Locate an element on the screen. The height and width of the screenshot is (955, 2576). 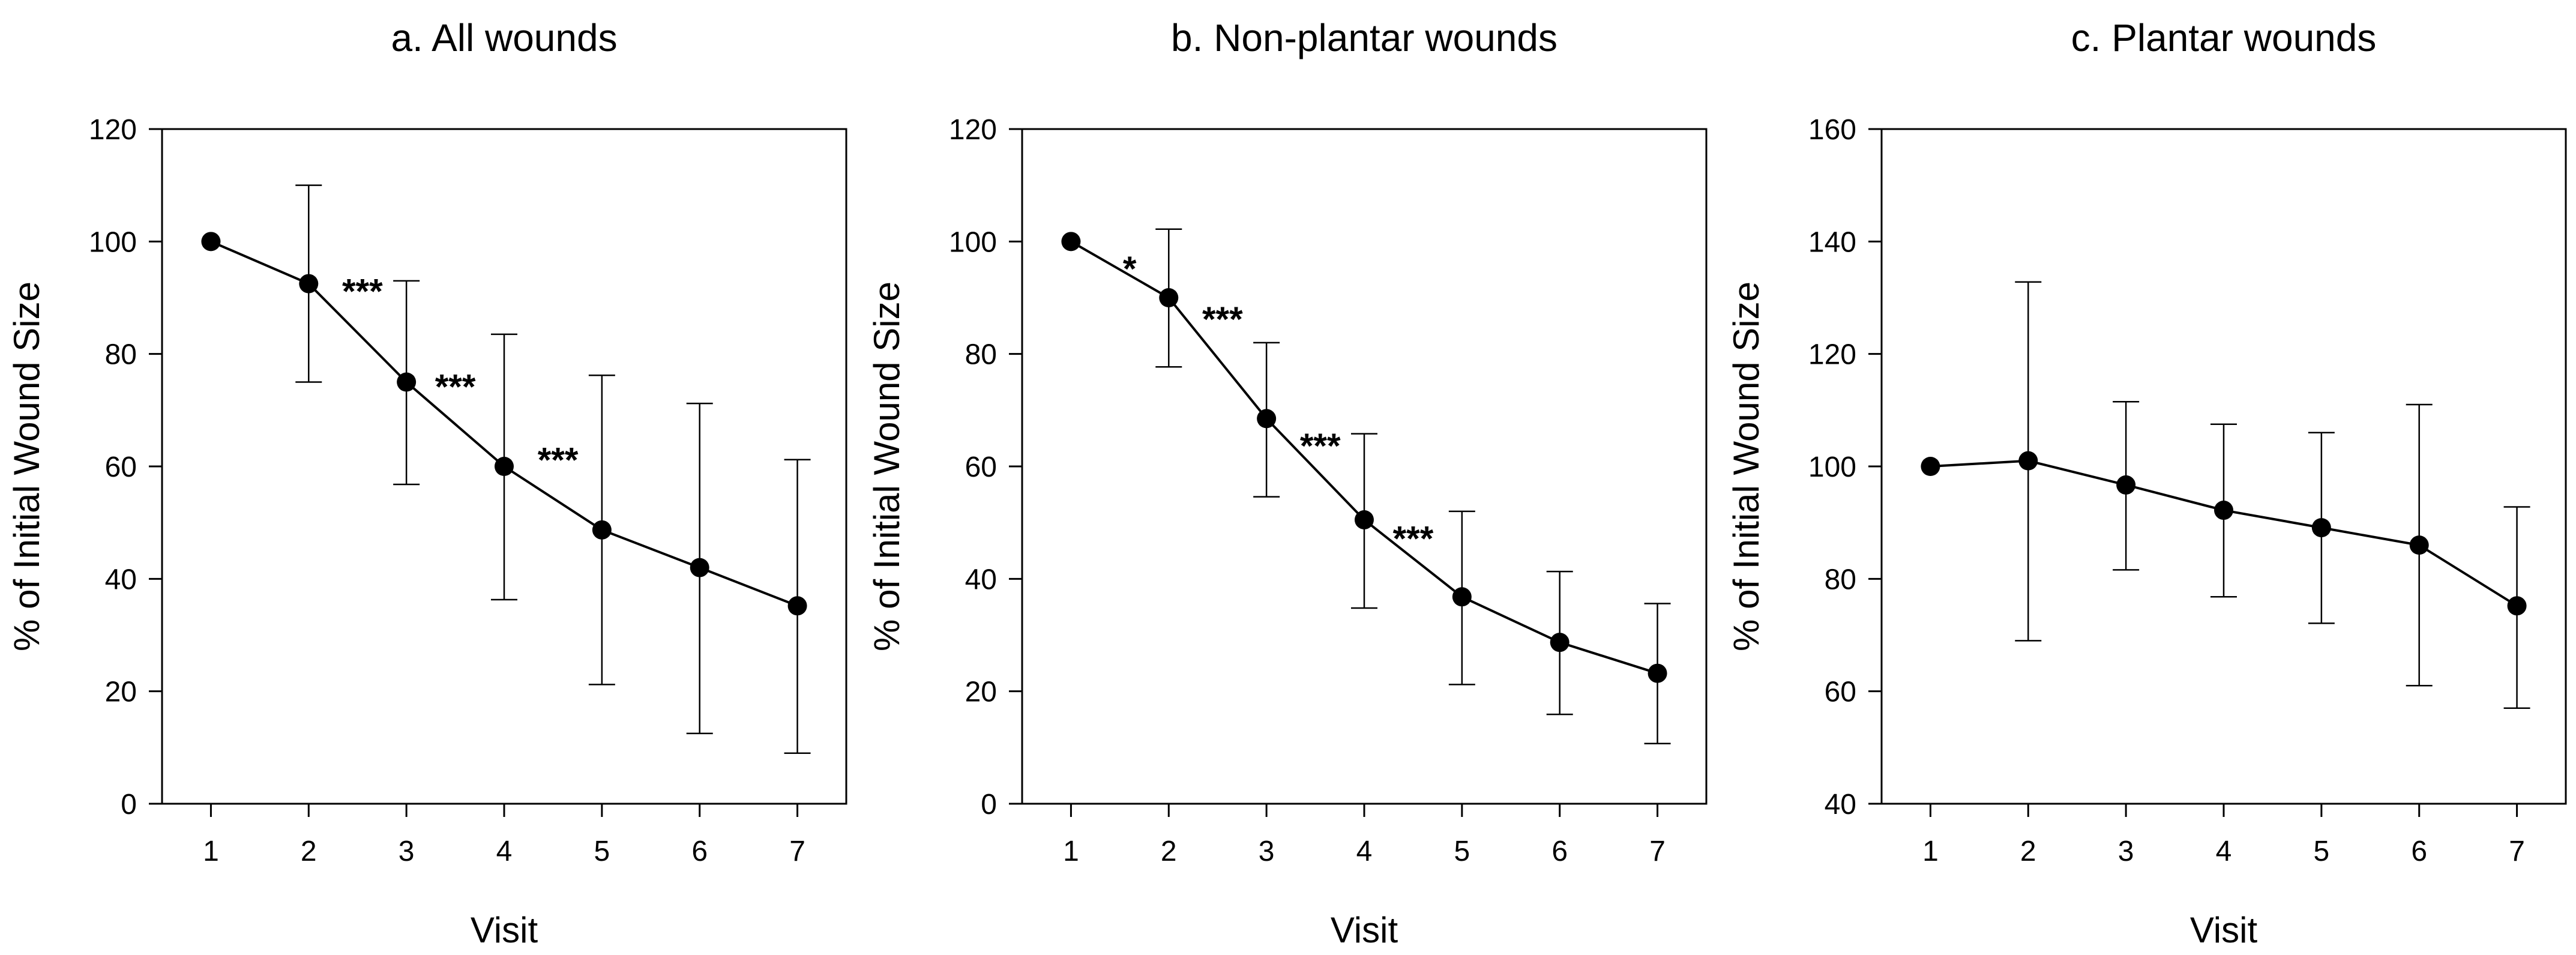
panel-b-annotations: ********** is located at coordinates (1278, 404).